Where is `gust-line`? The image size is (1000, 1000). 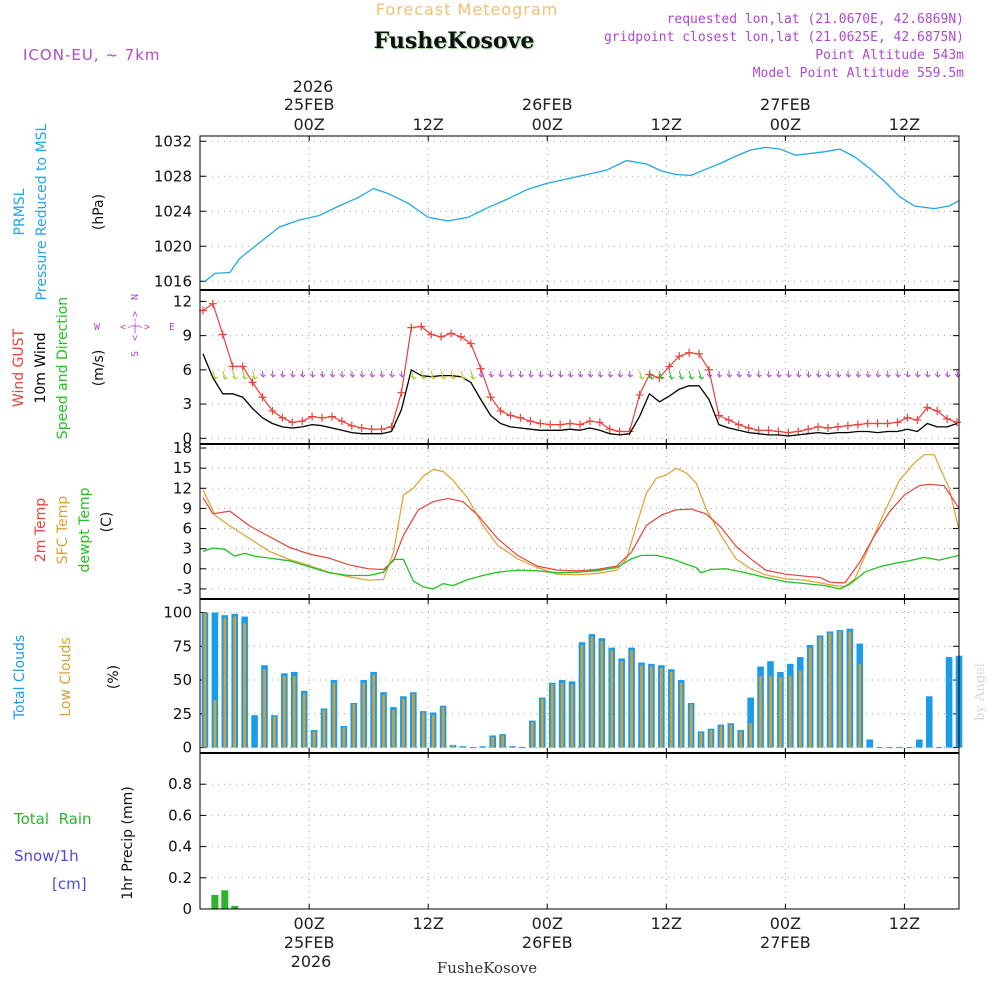 gust-line is located at coordinates (580, 368).